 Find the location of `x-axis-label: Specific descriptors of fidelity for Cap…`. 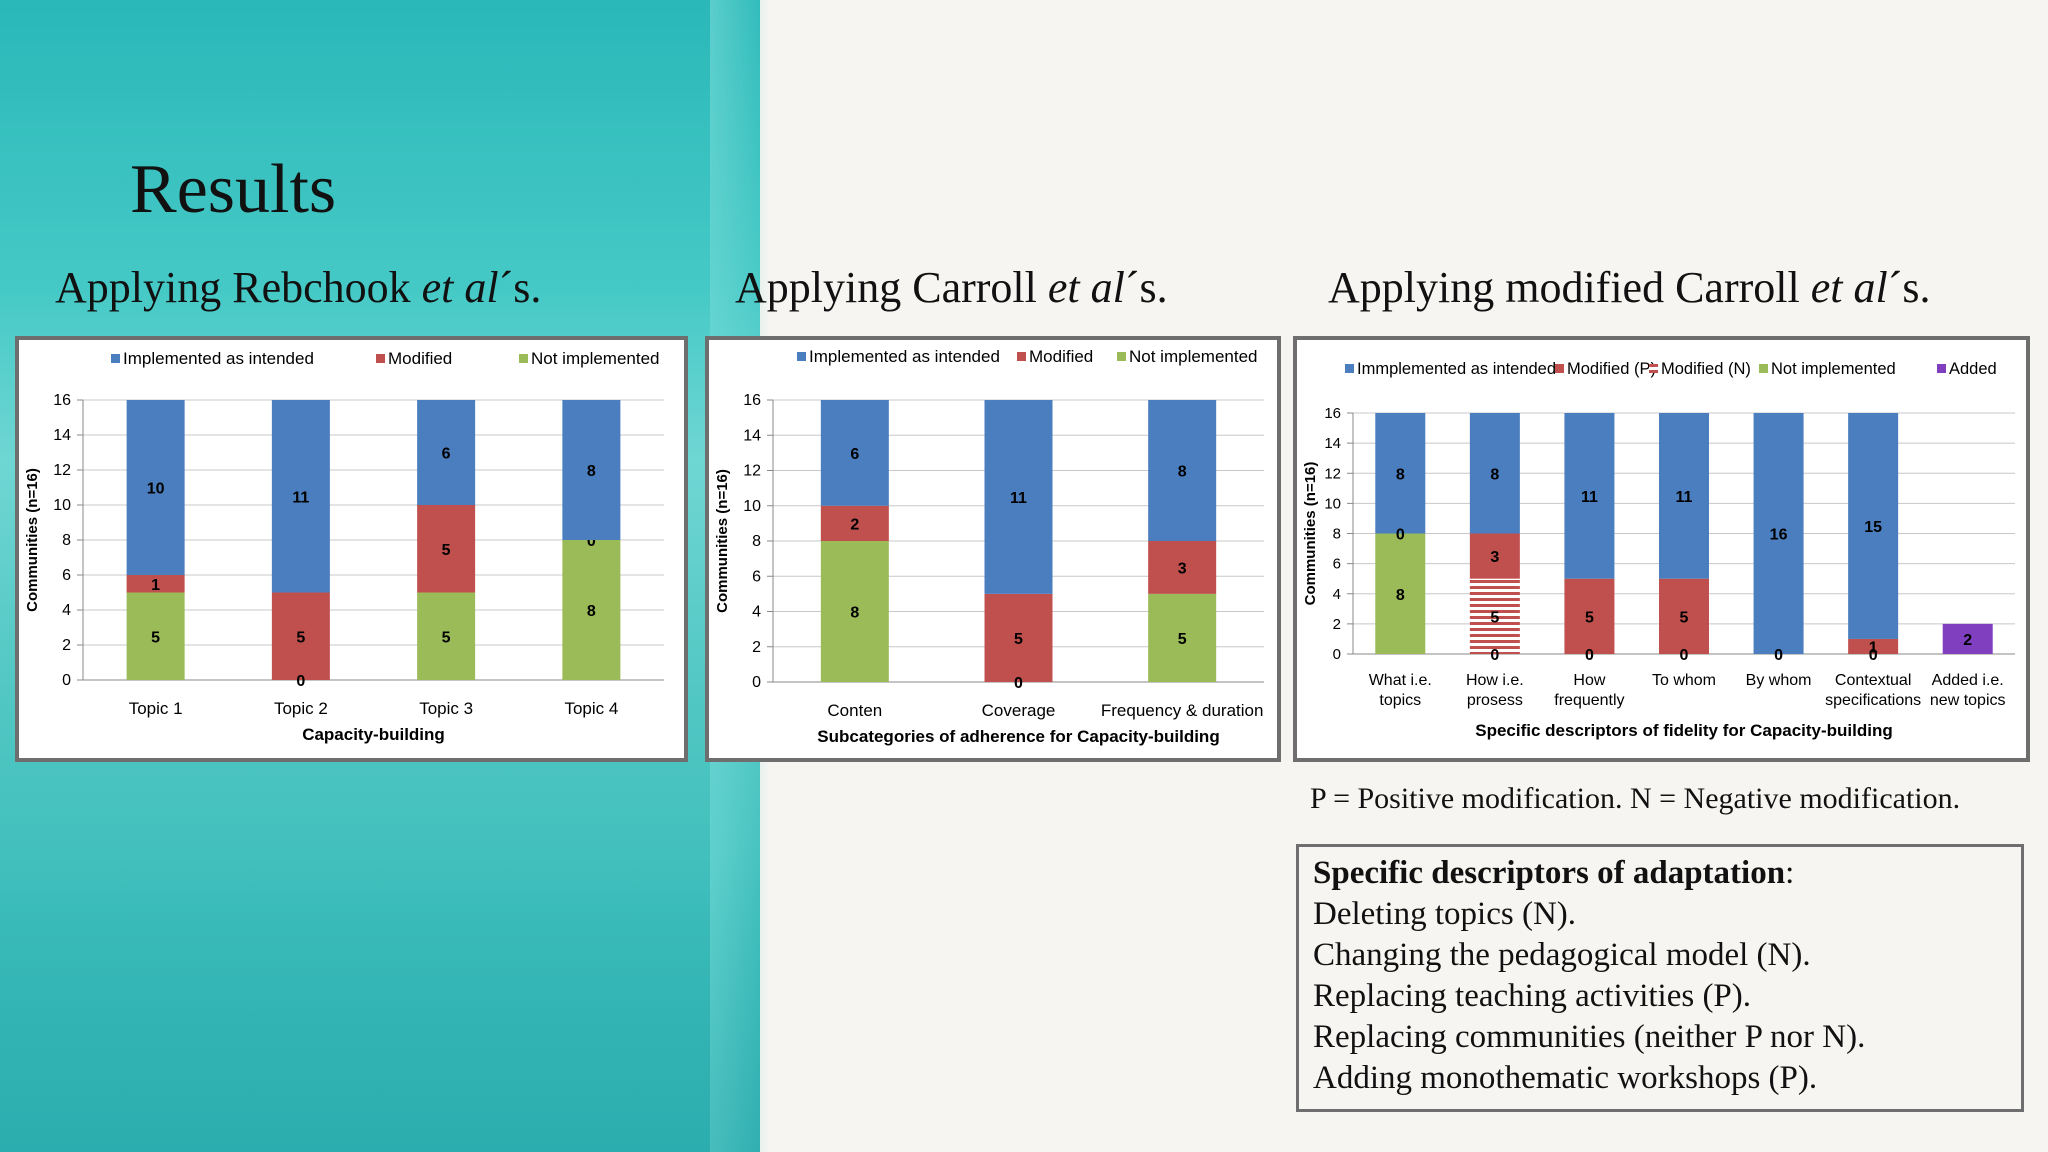

x-axis-label: Specific descriptors of fidelity for Cap… is located at coordinates (1684, 730).